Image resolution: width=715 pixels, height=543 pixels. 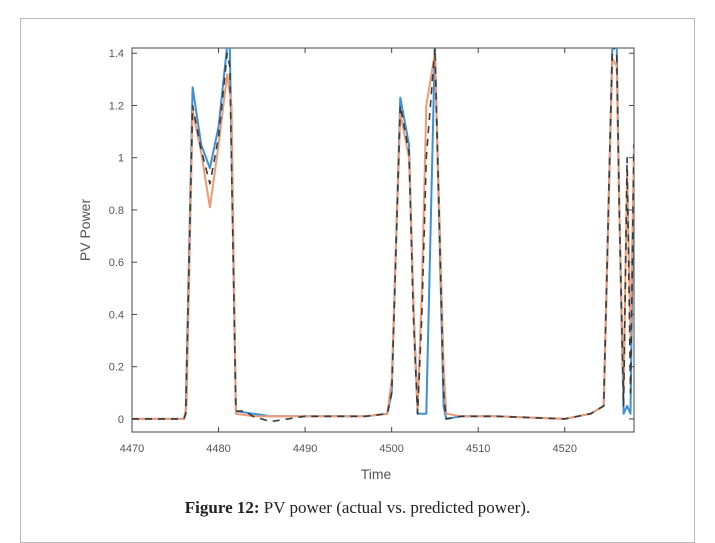 I want to click on x-tick-label: 4470, so click(x=132, y=449).